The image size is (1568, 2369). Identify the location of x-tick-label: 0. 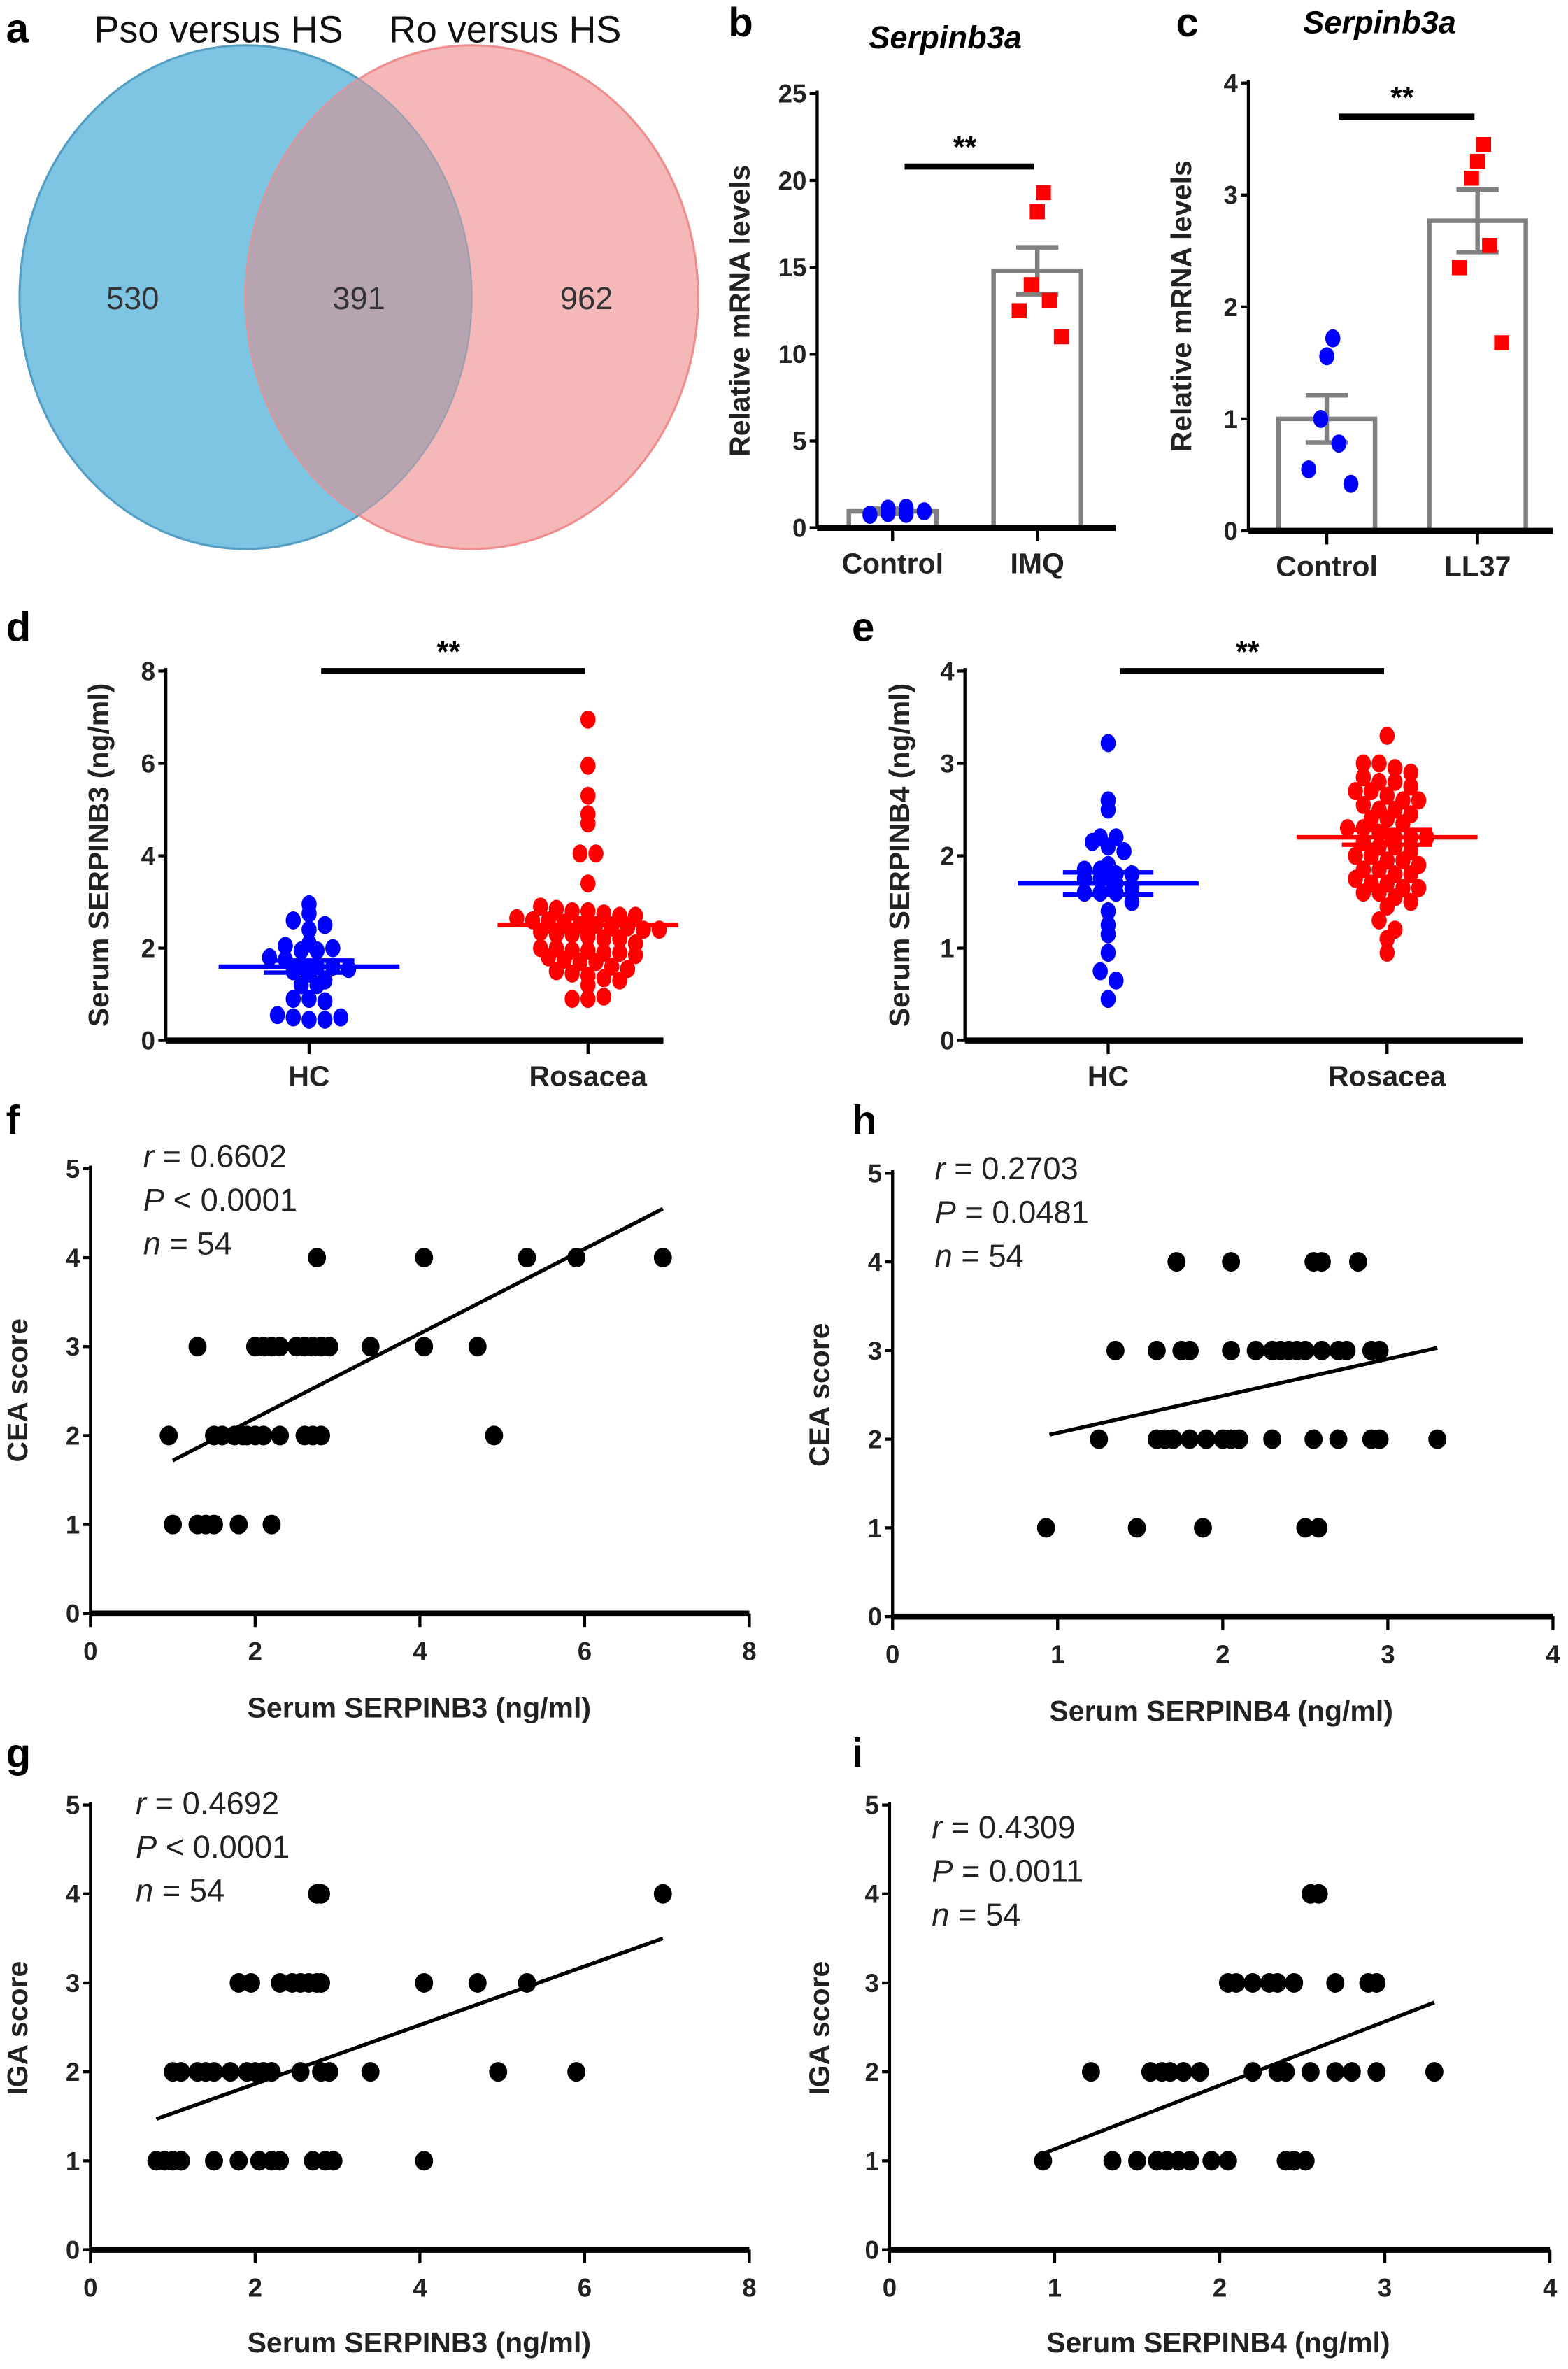
(90, 2287).